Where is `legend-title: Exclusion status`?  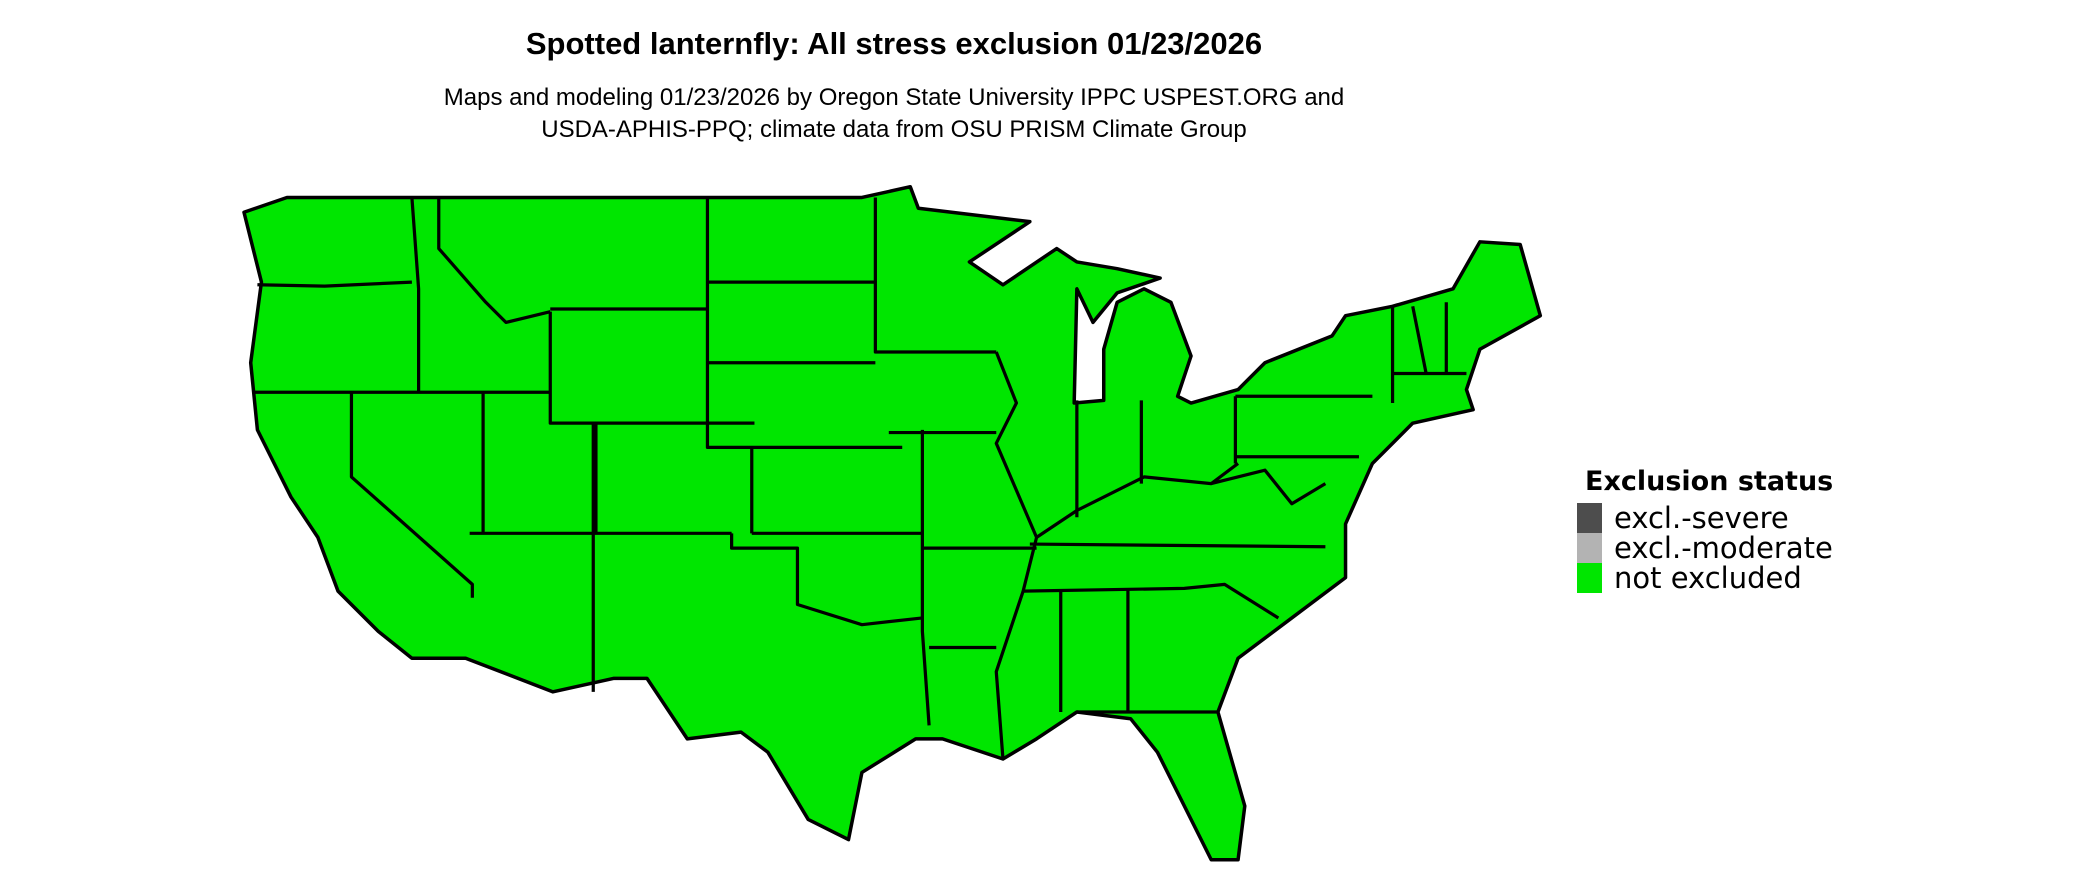
legend-title: Exclusion status is located at coordinates (1709, 481).